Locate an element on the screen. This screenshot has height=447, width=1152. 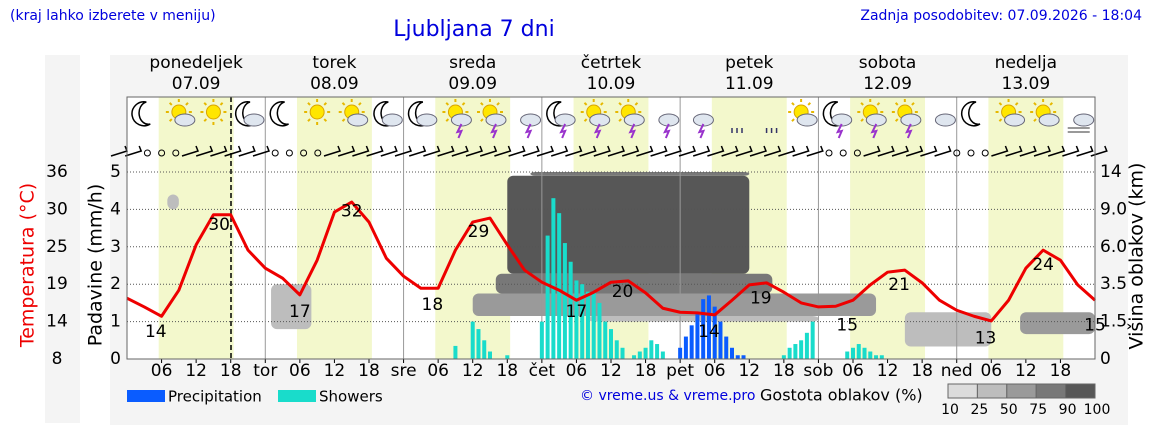
x-tick-label: sob is located at coordinates (818, 371).